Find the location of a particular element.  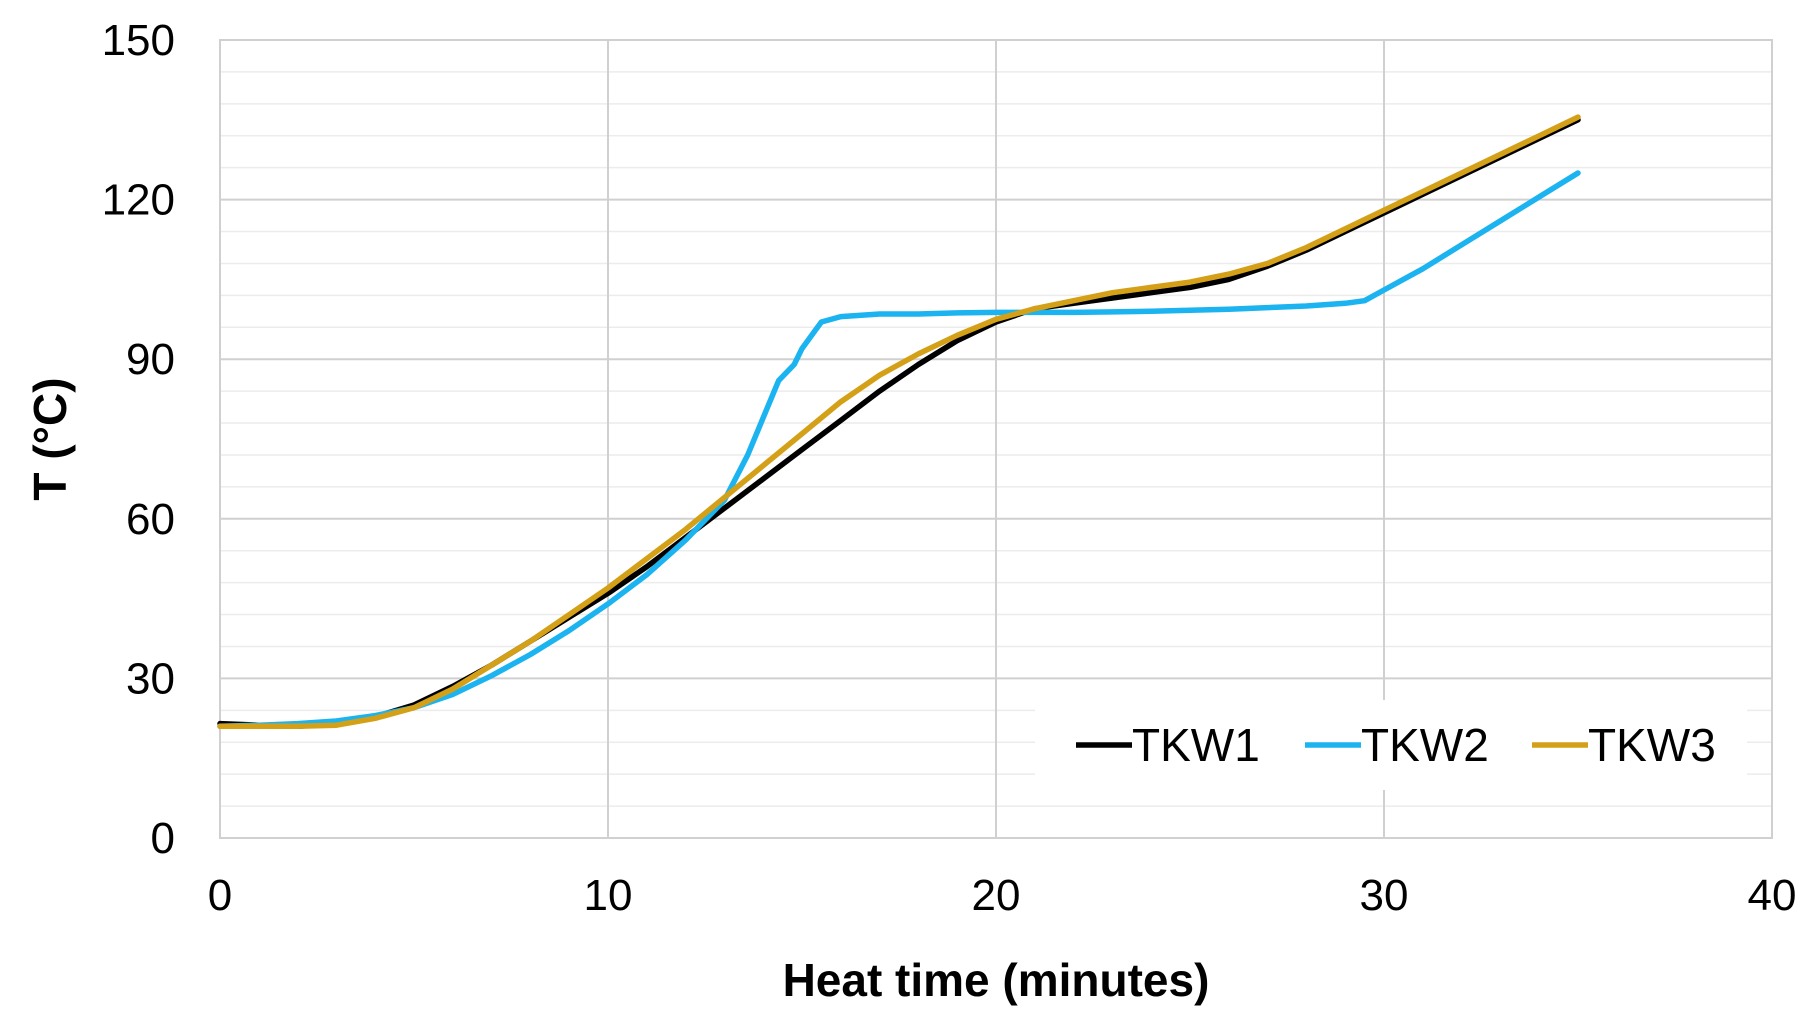

x-tick-label: 10 is located at coordinates (608, 895).